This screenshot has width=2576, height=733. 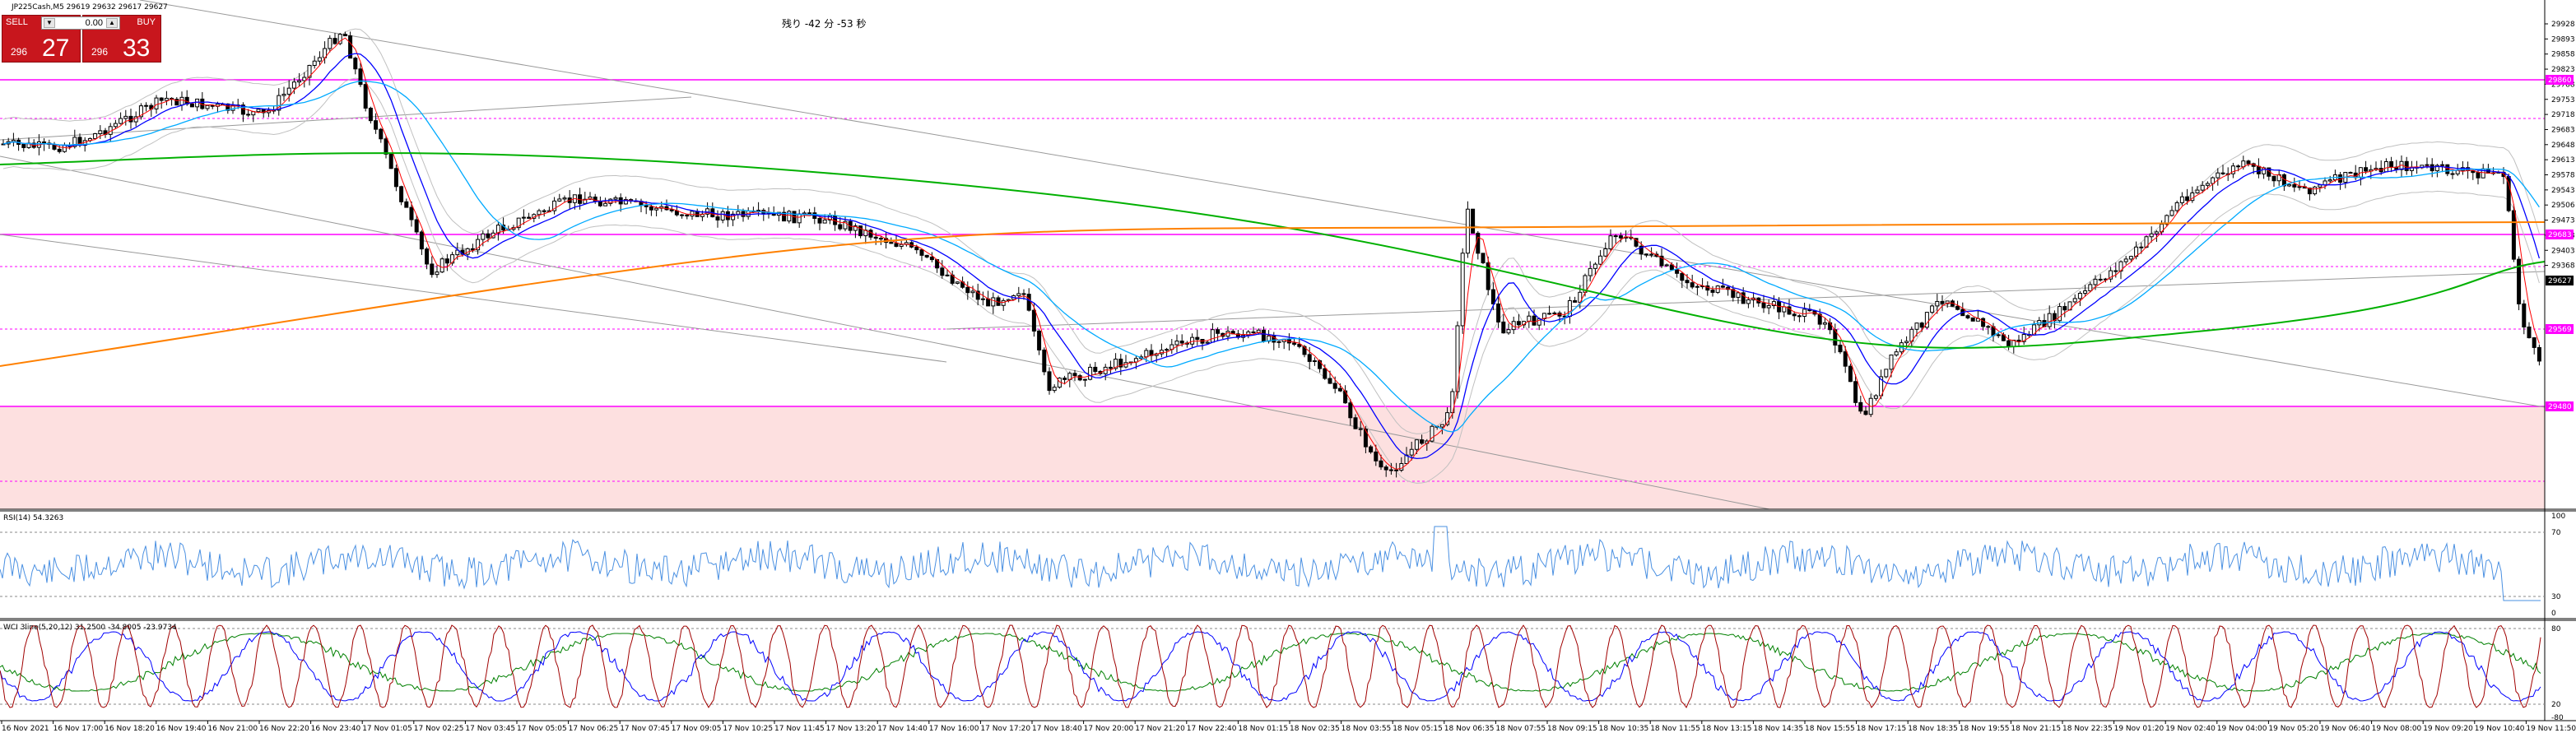 What do you see at coordinates (1160, 729) in the screenshot?
I see `time-tick-label: 17 Nov 21:20` at bounding box center [1160, 729].